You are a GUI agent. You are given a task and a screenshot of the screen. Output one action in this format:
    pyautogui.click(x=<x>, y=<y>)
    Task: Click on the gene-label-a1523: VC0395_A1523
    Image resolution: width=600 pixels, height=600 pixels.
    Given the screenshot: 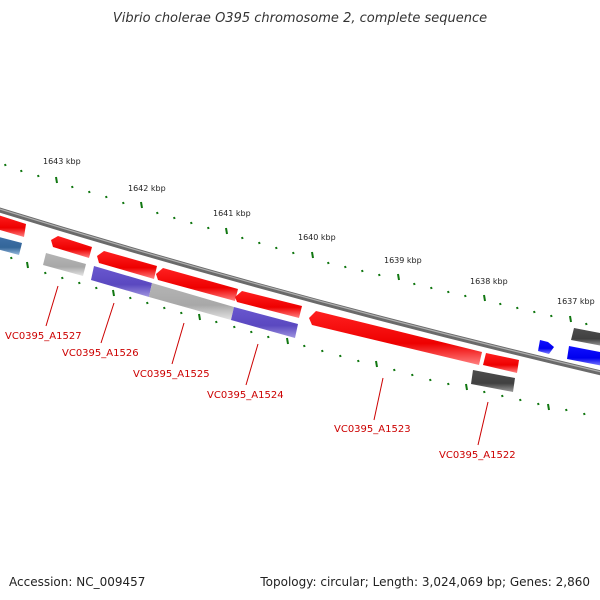 What is the action you would take?
    pyautogui.click(x=372, y=429)
    